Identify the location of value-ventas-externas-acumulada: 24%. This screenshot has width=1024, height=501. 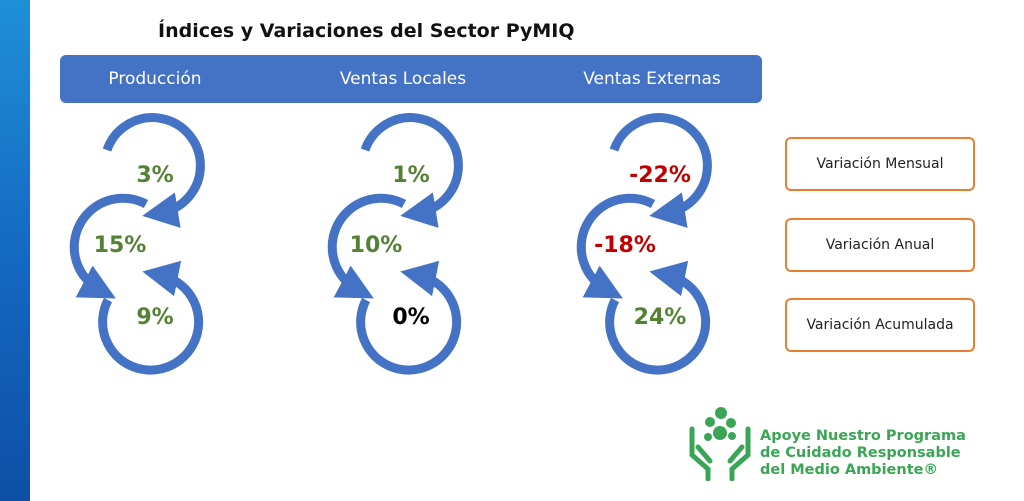
(660, 317).